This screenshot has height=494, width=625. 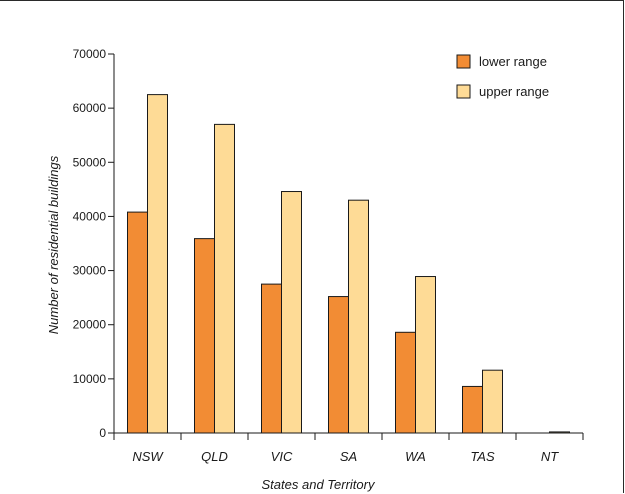 What do you see at coordinates (502, 76) in the screenshot?
I see `legend: lower range upper range` at bounding box center [502, 76].